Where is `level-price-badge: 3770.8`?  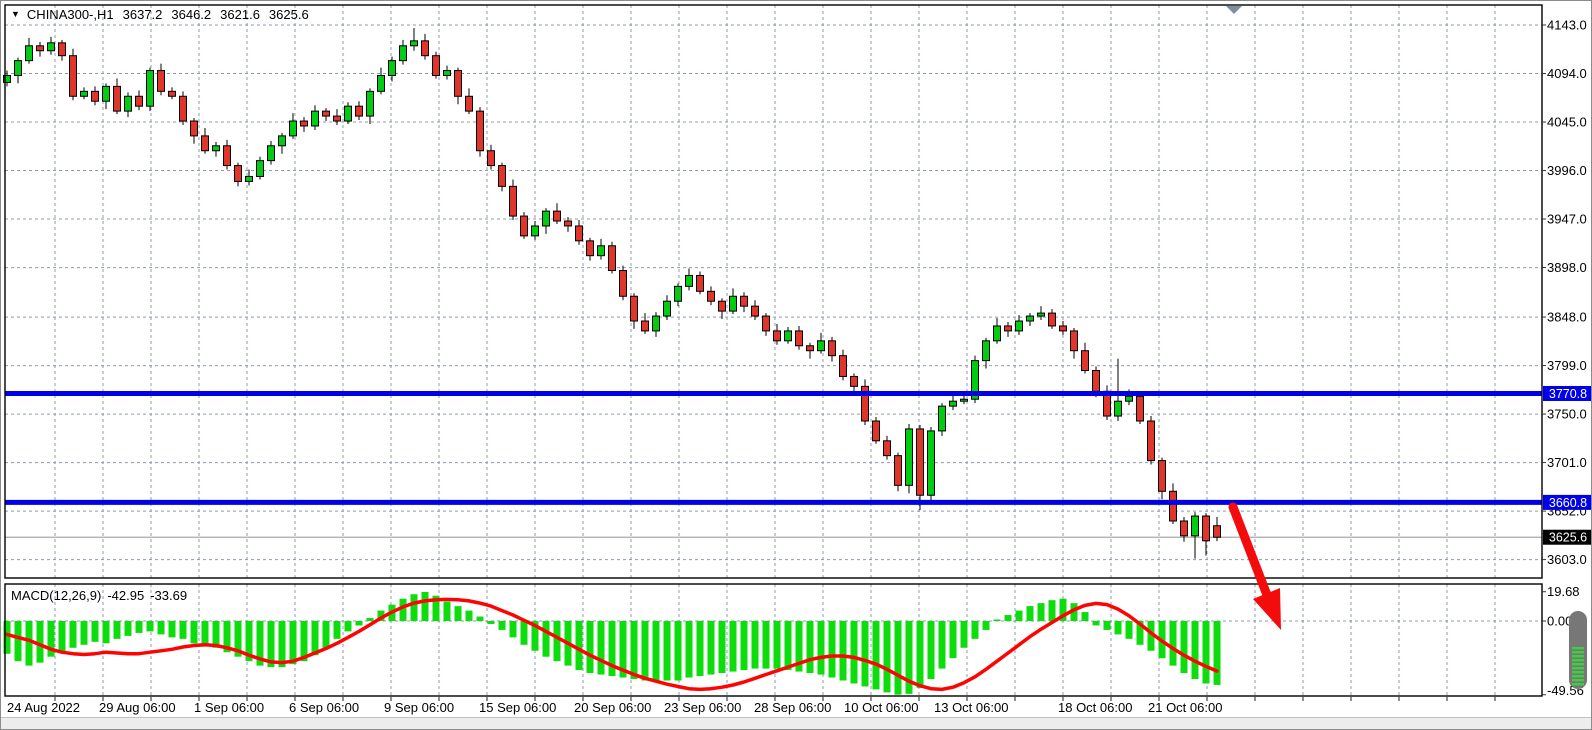 level-price-badge: 3770.8 is located at coordinates (1567, 393).